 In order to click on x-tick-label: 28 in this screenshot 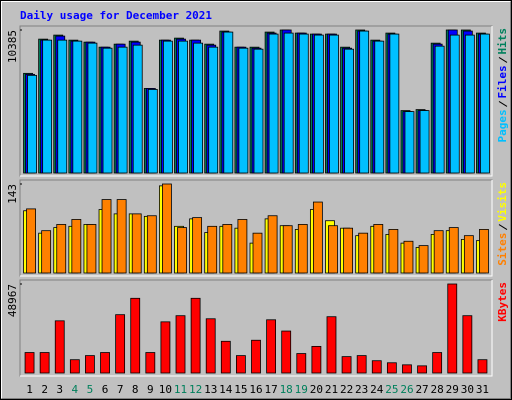, I will do `click(437, 389)`.